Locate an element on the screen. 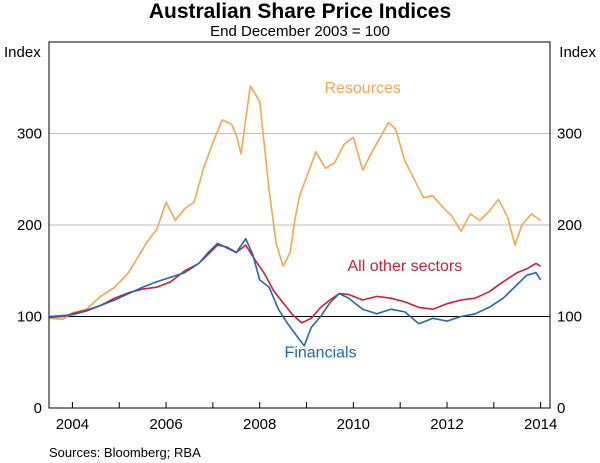 This screenshot has width=600, height=463. source-note: Sources: Bloomberg; RBA is located at coordinates (125, 452).